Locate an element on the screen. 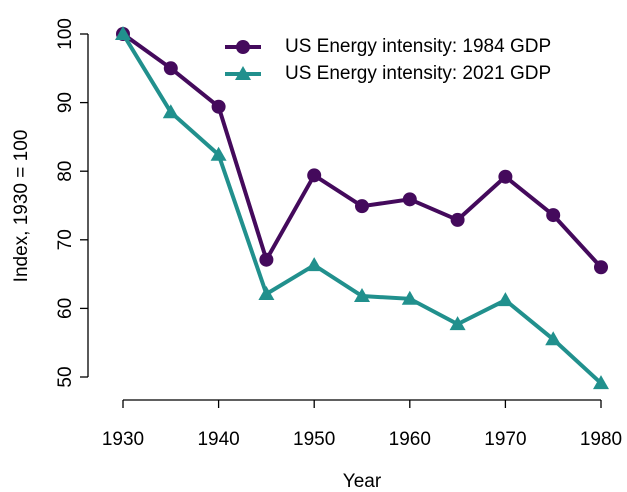 The width and height of the screenshot is (627, 492). legend-label: US Energy intensity: 2021 GDP is located at coordinates (418, 73).